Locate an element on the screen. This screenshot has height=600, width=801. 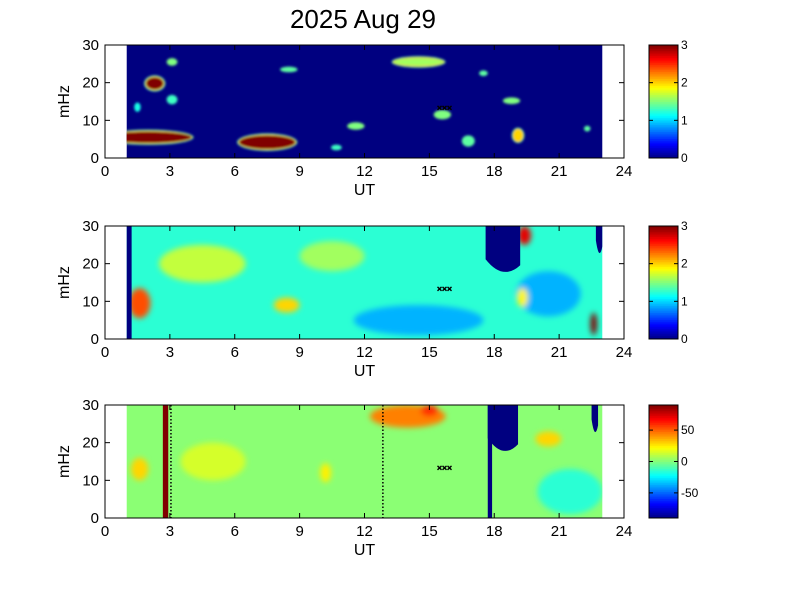
colorbar: -50 0 50 is located at coordinates (673, 461).